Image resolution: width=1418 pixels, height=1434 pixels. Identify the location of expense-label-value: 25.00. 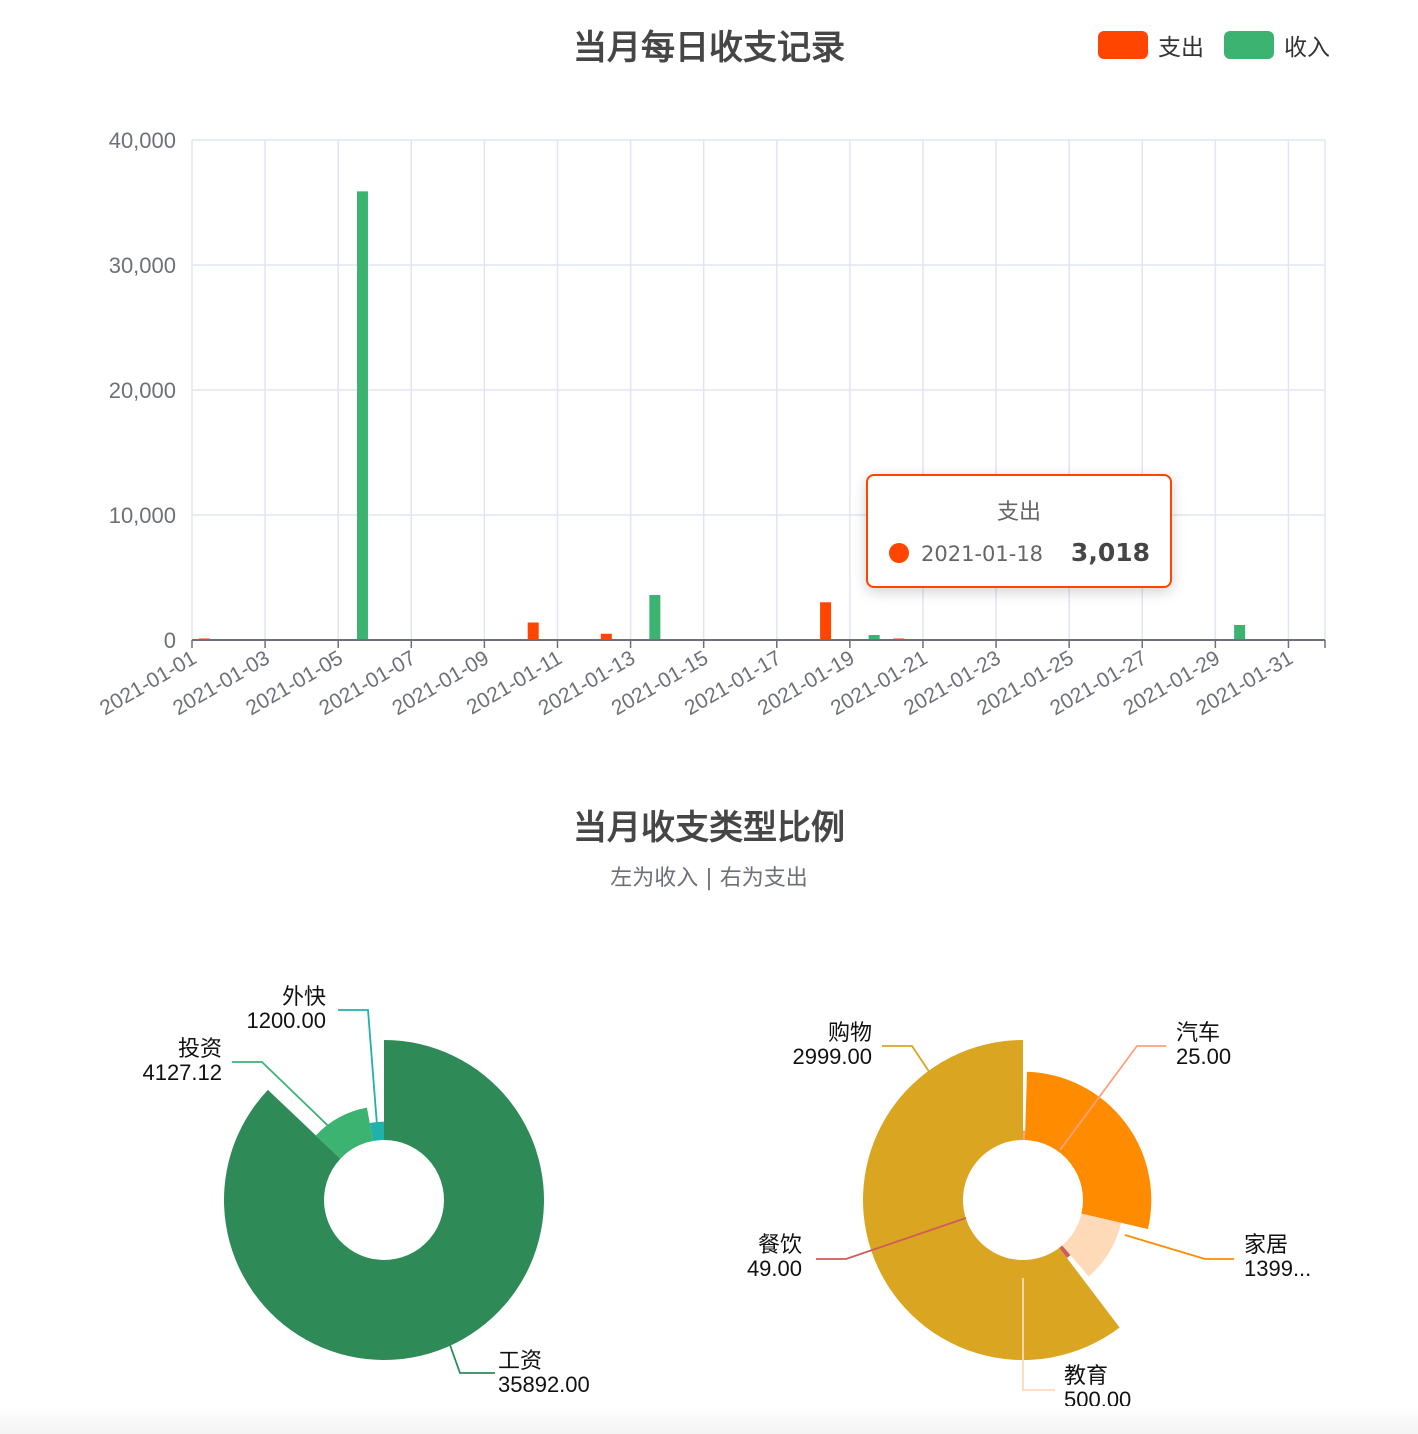
(1203, 1056).